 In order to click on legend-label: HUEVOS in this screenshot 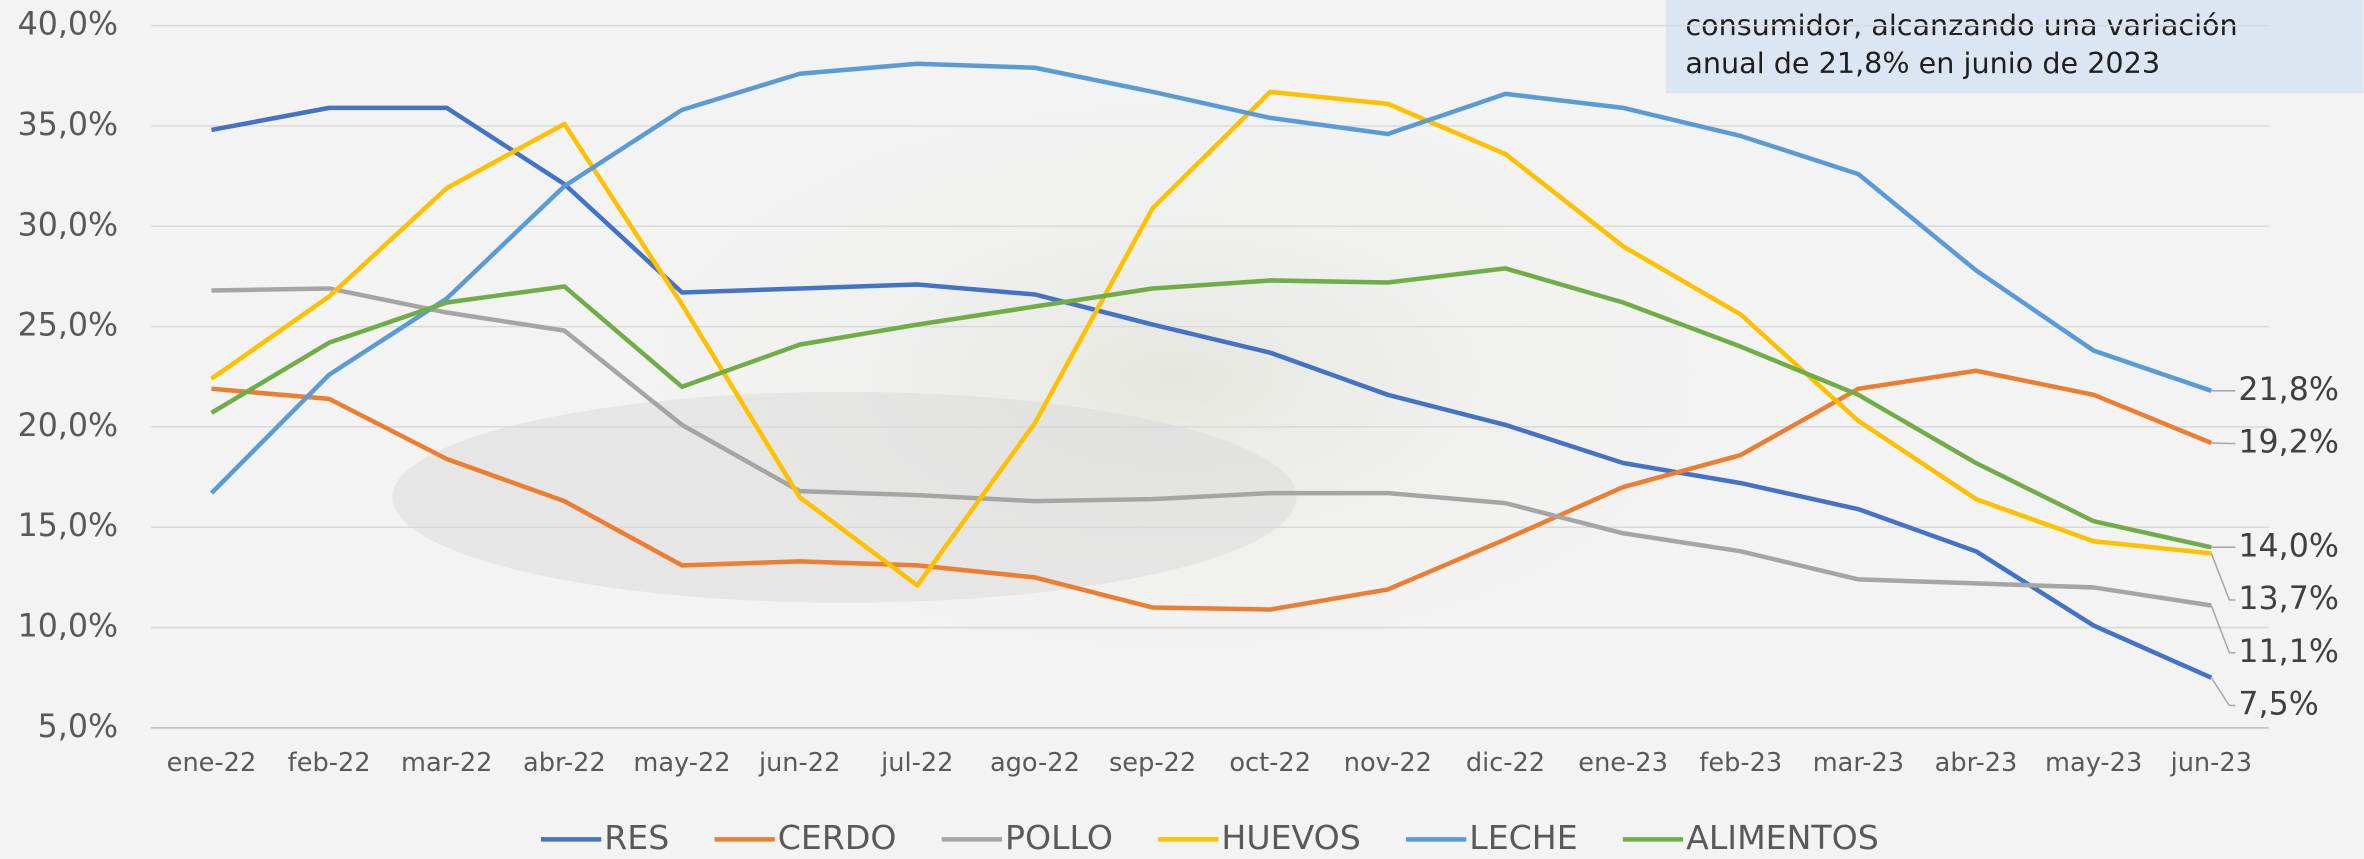, I will do `click(1290, 837)`.